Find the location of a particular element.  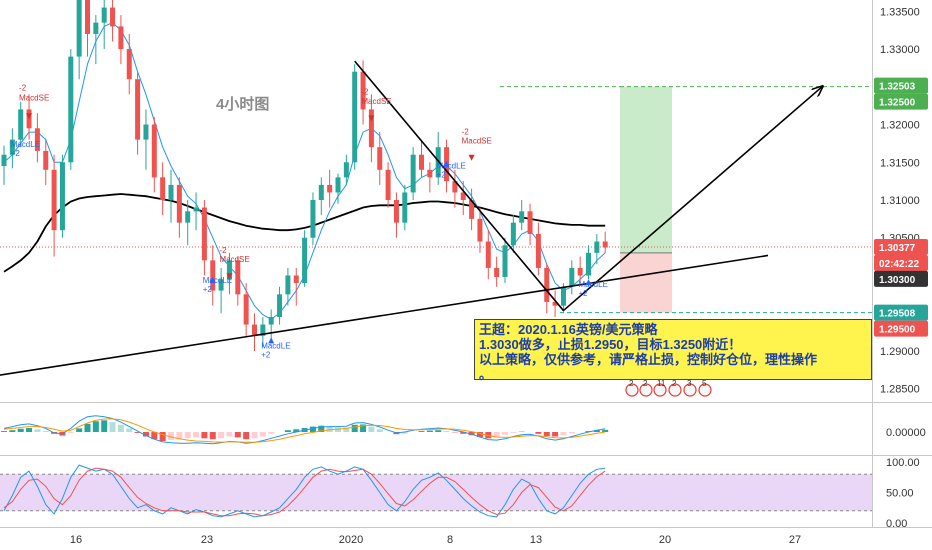

timeframe-label: 4小时图 is located at coordinates (242, 104).